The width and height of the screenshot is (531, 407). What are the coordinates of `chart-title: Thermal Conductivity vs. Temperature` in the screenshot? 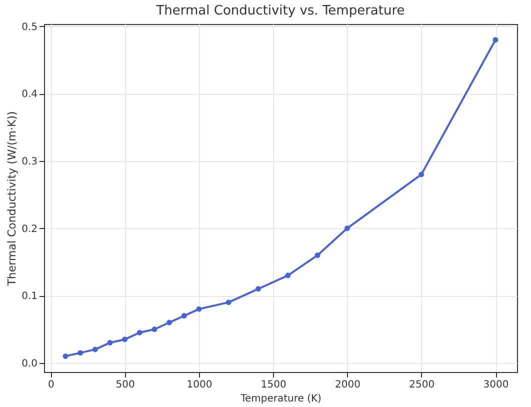 It's located at (280, 10).